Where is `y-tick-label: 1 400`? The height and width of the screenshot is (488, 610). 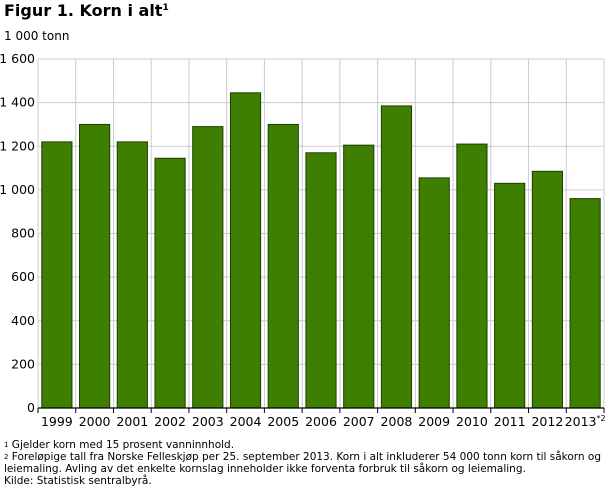
y-tick-label: 1 400 is located at coordinates (17, 102).